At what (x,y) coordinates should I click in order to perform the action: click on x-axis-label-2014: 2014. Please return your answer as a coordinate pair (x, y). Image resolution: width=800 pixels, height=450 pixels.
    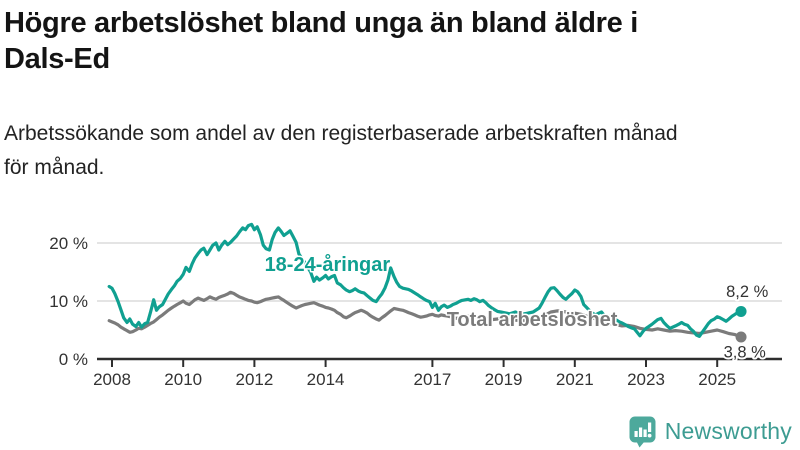
    Looking at the image, I should click on (326, 379).